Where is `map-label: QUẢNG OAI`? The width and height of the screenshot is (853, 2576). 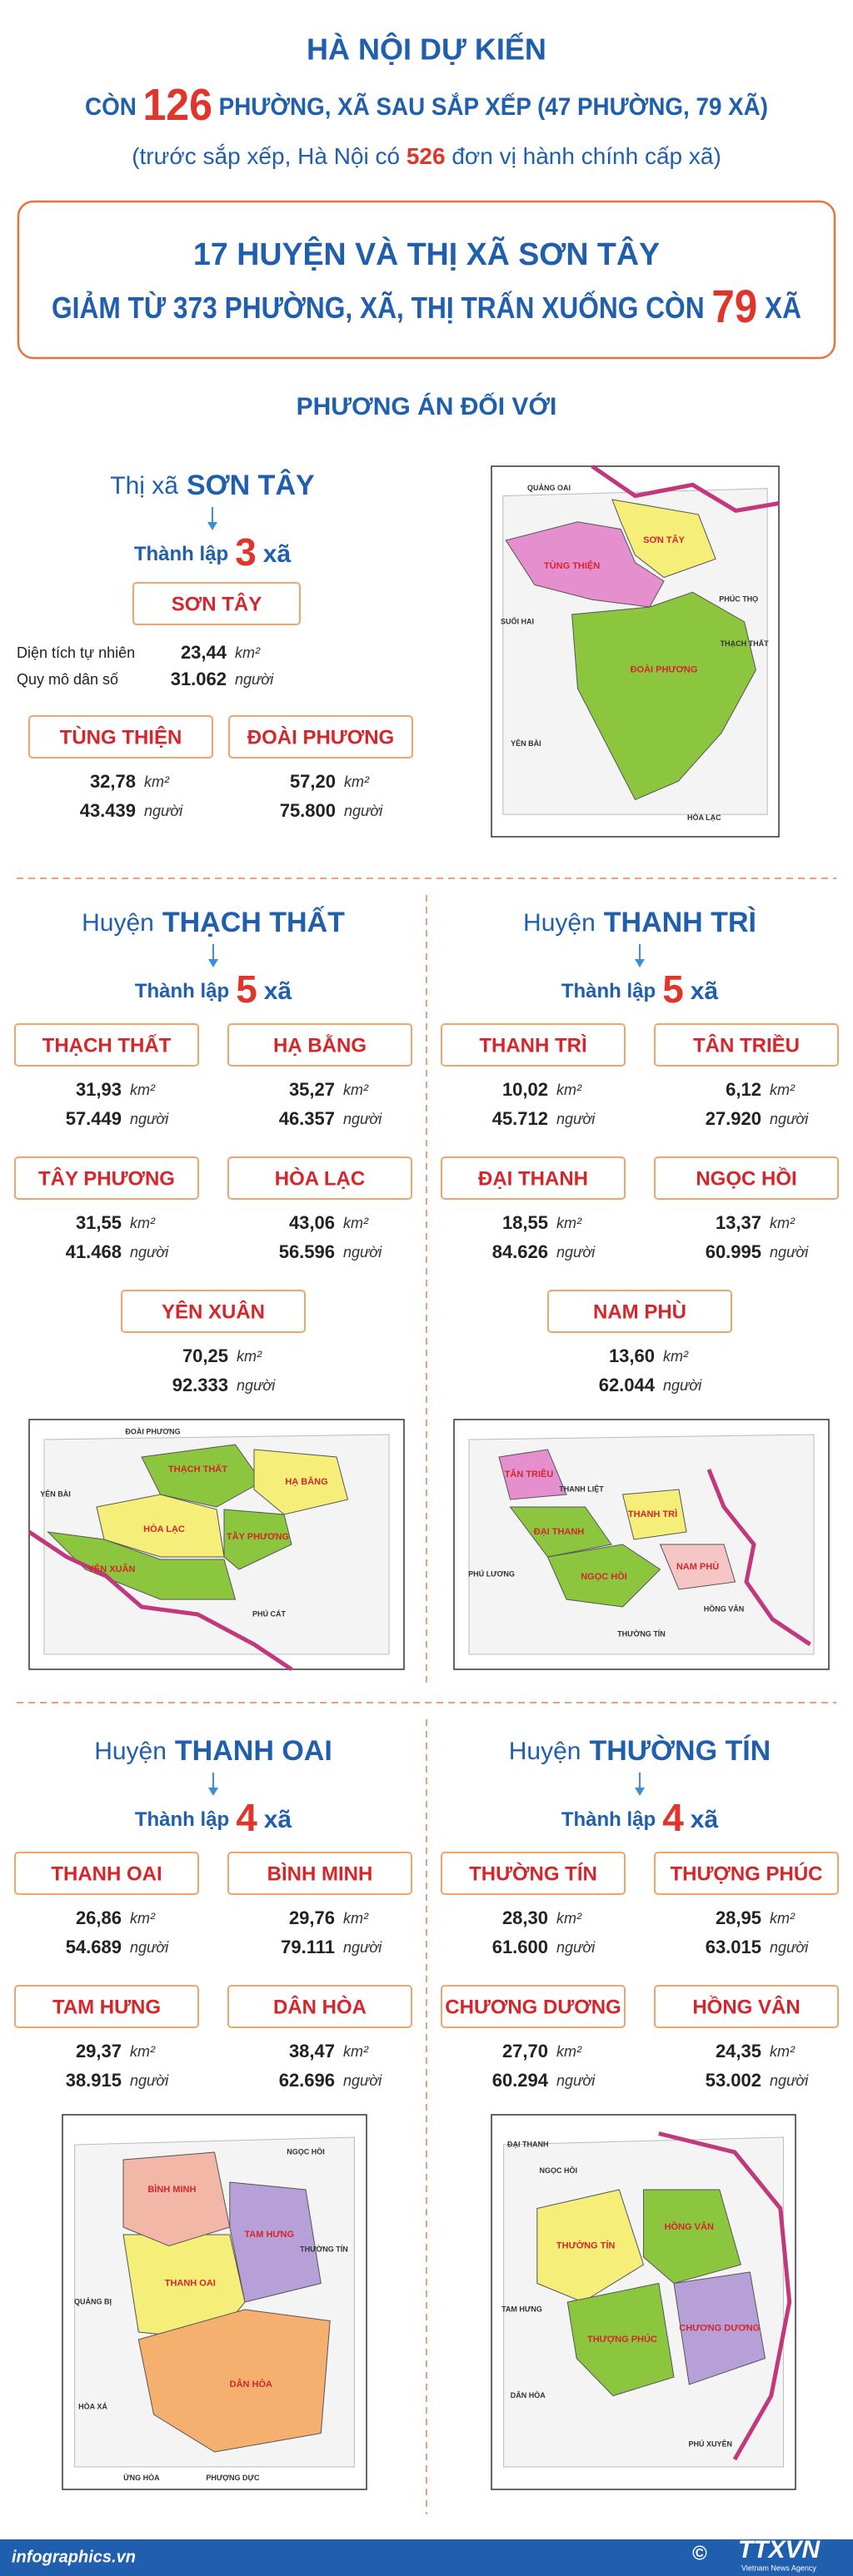
map-label: QUẢNG OAI is located at coordinates (549, 487).